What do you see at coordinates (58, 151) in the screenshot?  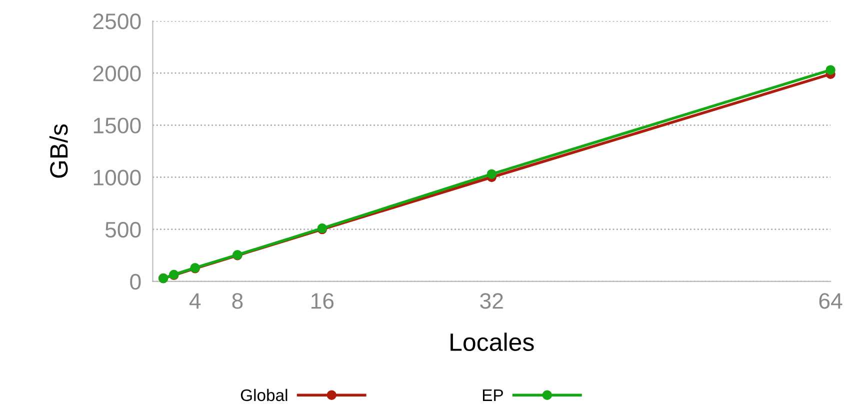 I see `y-axis-title: GB/s` at bounding box center [58, 151].